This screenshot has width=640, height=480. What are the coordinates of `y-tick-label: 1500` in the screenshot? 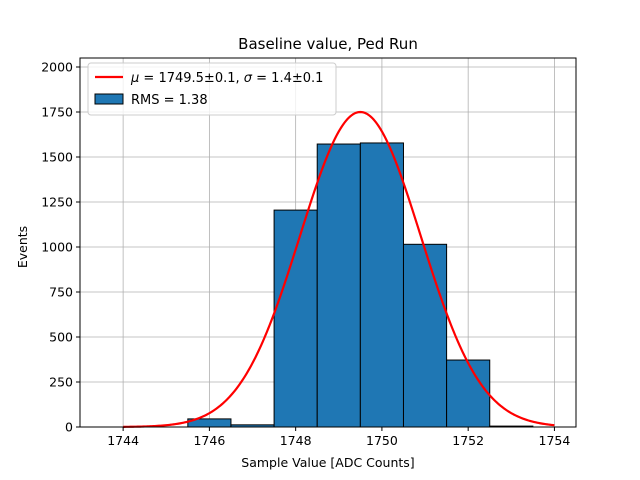 It's located at (57, 157).